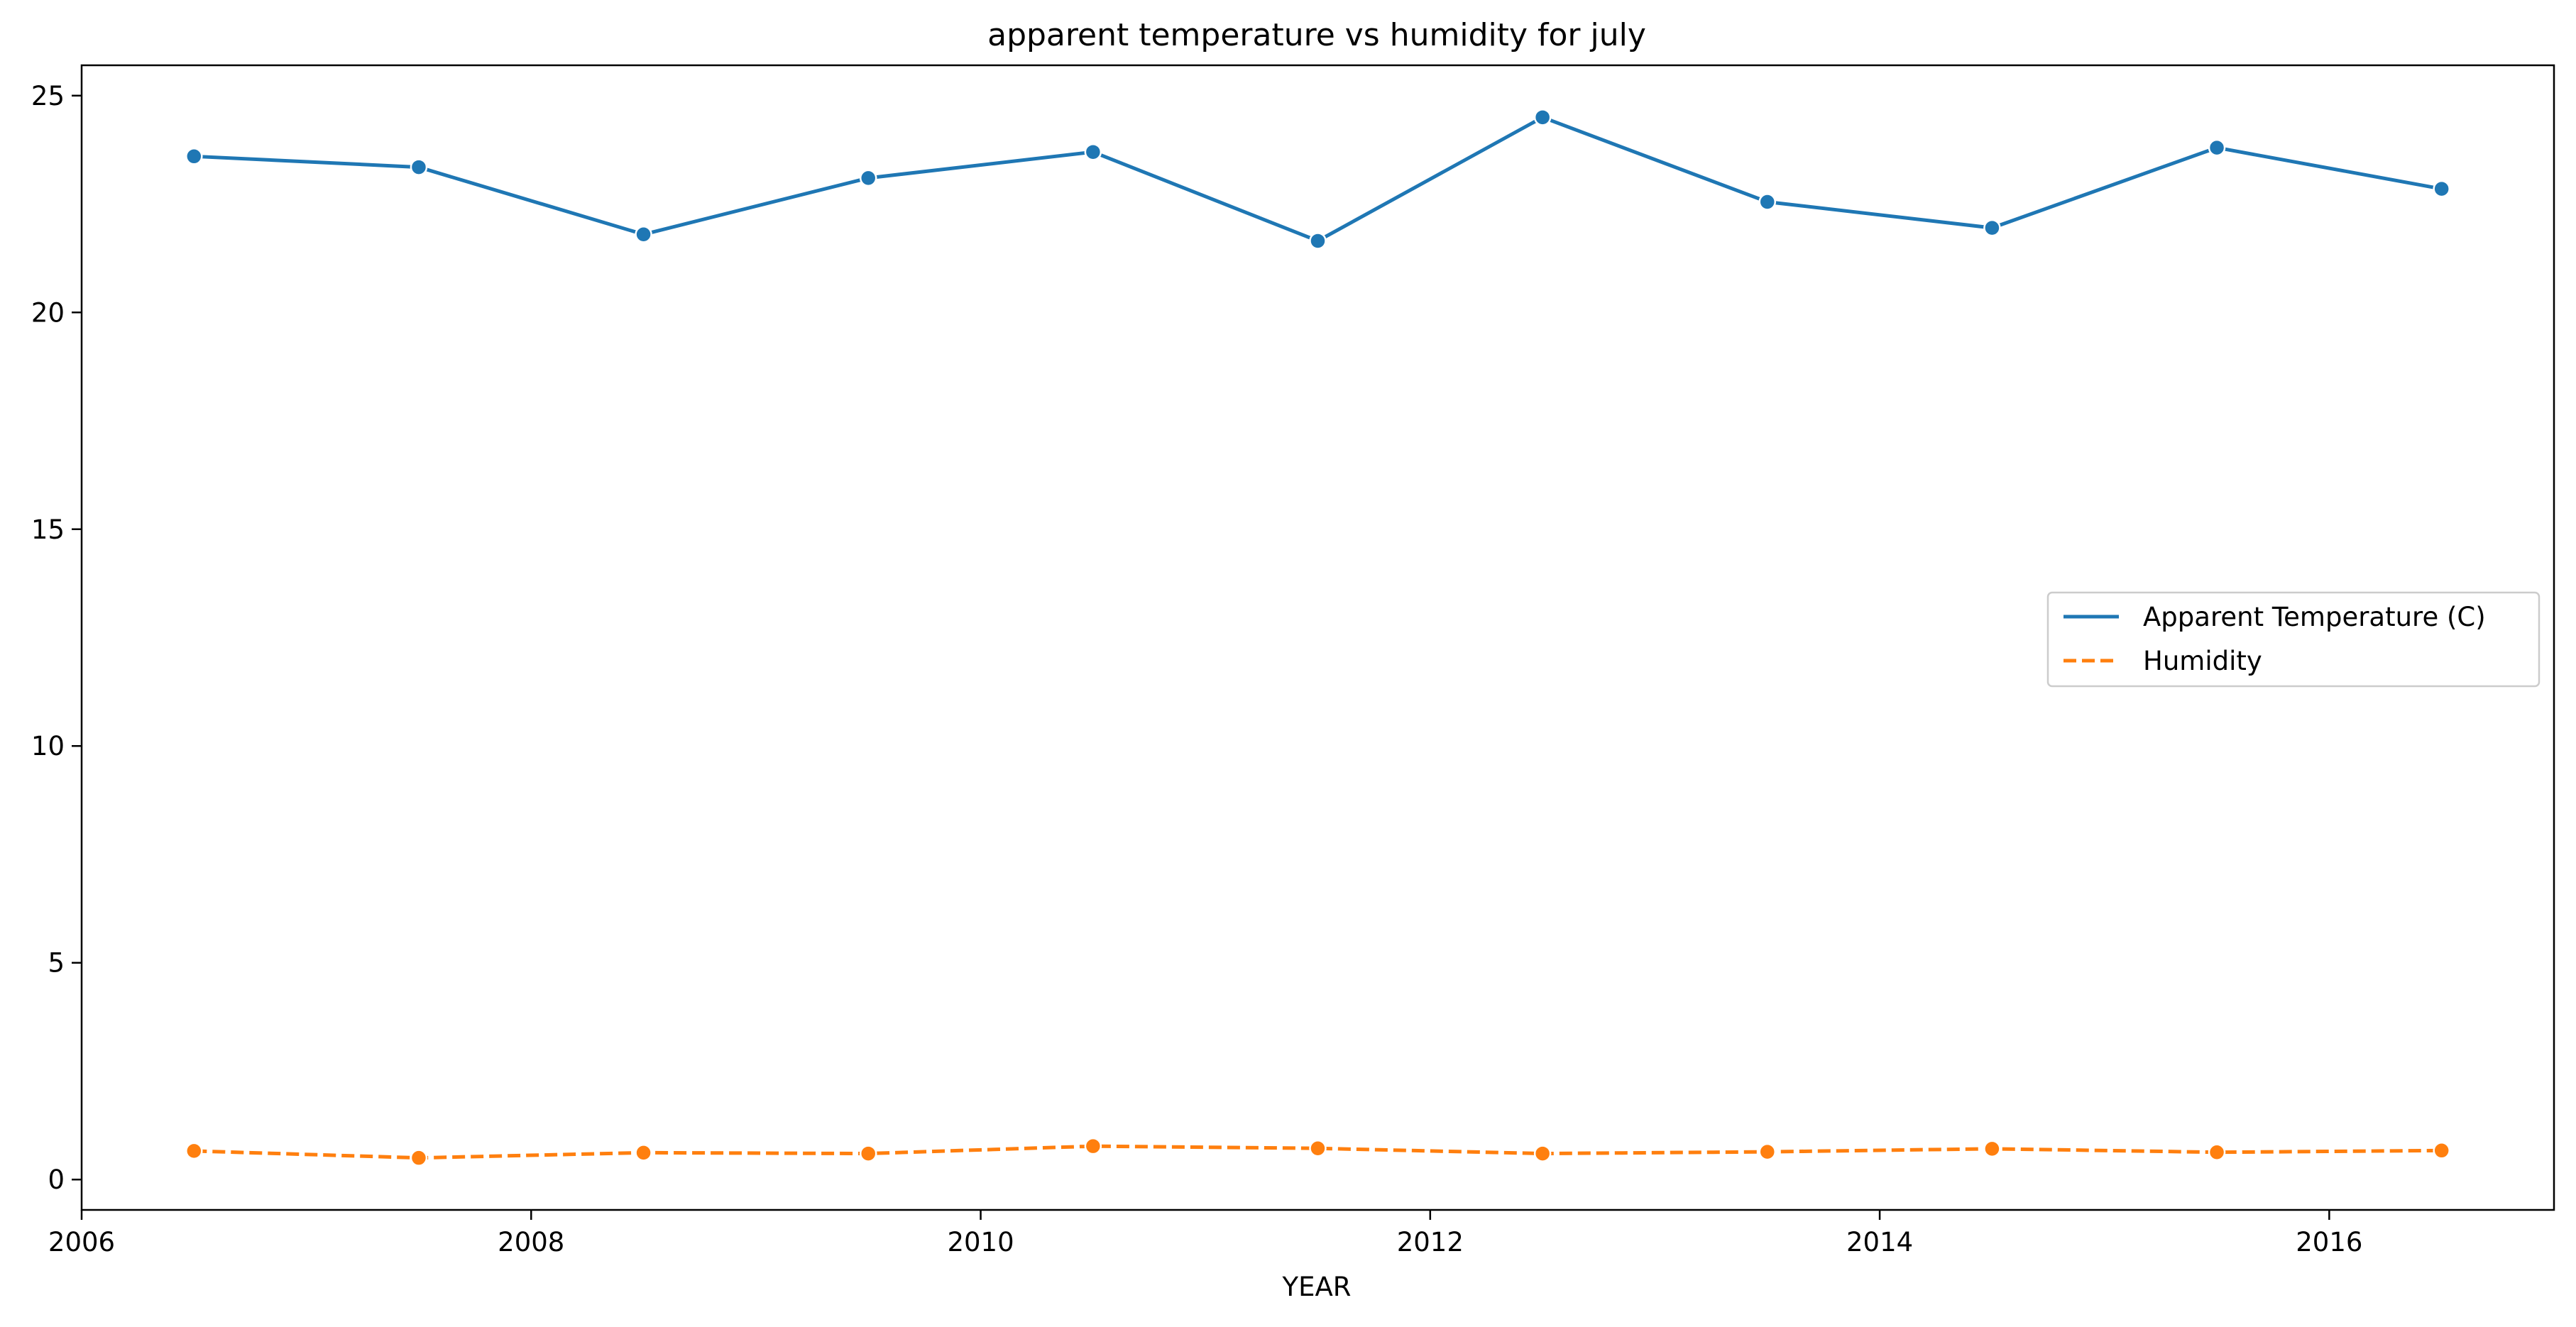 This screenshot has height=1327, width=2576. What do you see at coordinates (48, 96) in the screenshot?
I see `y-tick-label: 25` at bounding box center [48, 96].